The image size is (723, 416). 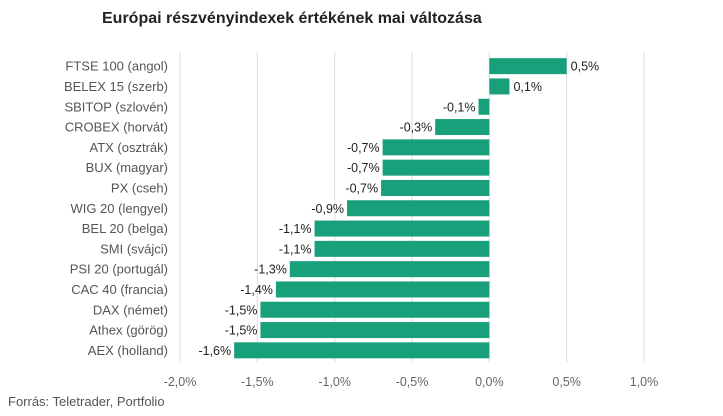 What do you see at coordinates (129, 147) in the screenshot?
I see `category-label: ATX (osztrák)` at bounding box center [129, 147].